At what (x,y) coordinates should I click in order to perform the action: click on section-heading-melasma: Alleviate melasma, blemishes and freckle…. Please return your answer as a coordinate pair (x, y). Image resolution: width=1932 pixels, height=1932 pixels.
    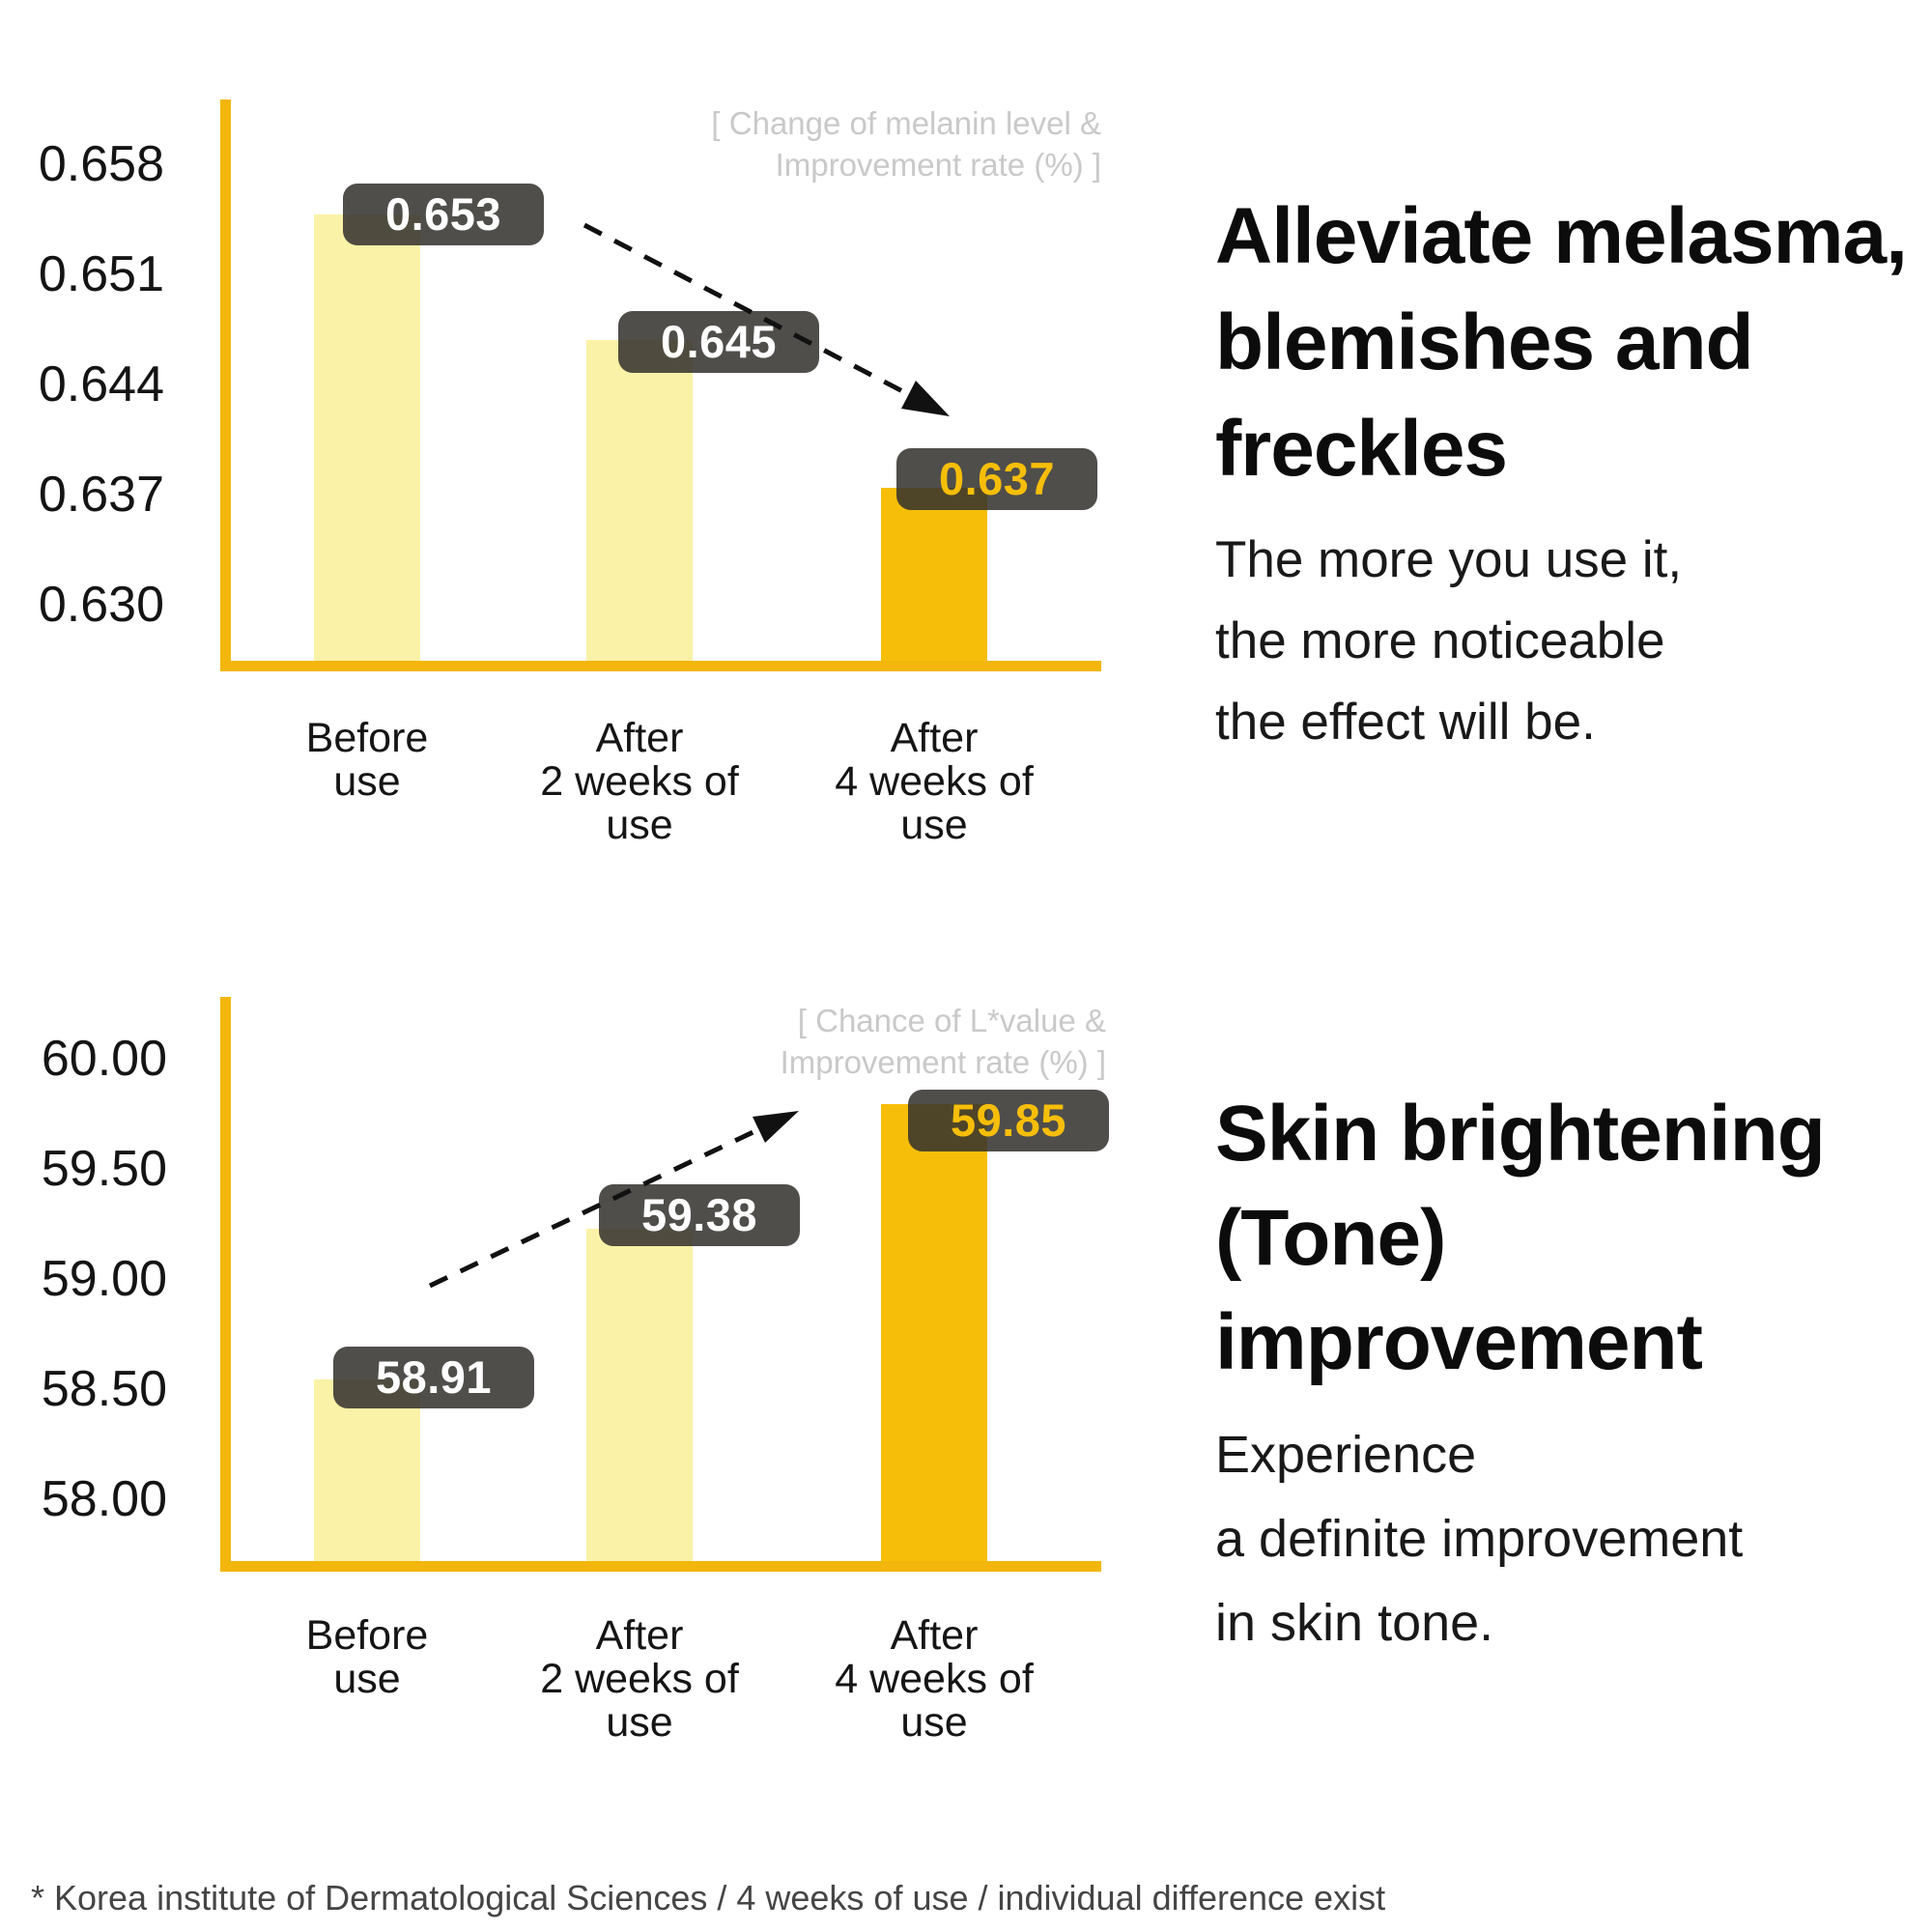
    Looking at the image, I should click on (1561, 343).